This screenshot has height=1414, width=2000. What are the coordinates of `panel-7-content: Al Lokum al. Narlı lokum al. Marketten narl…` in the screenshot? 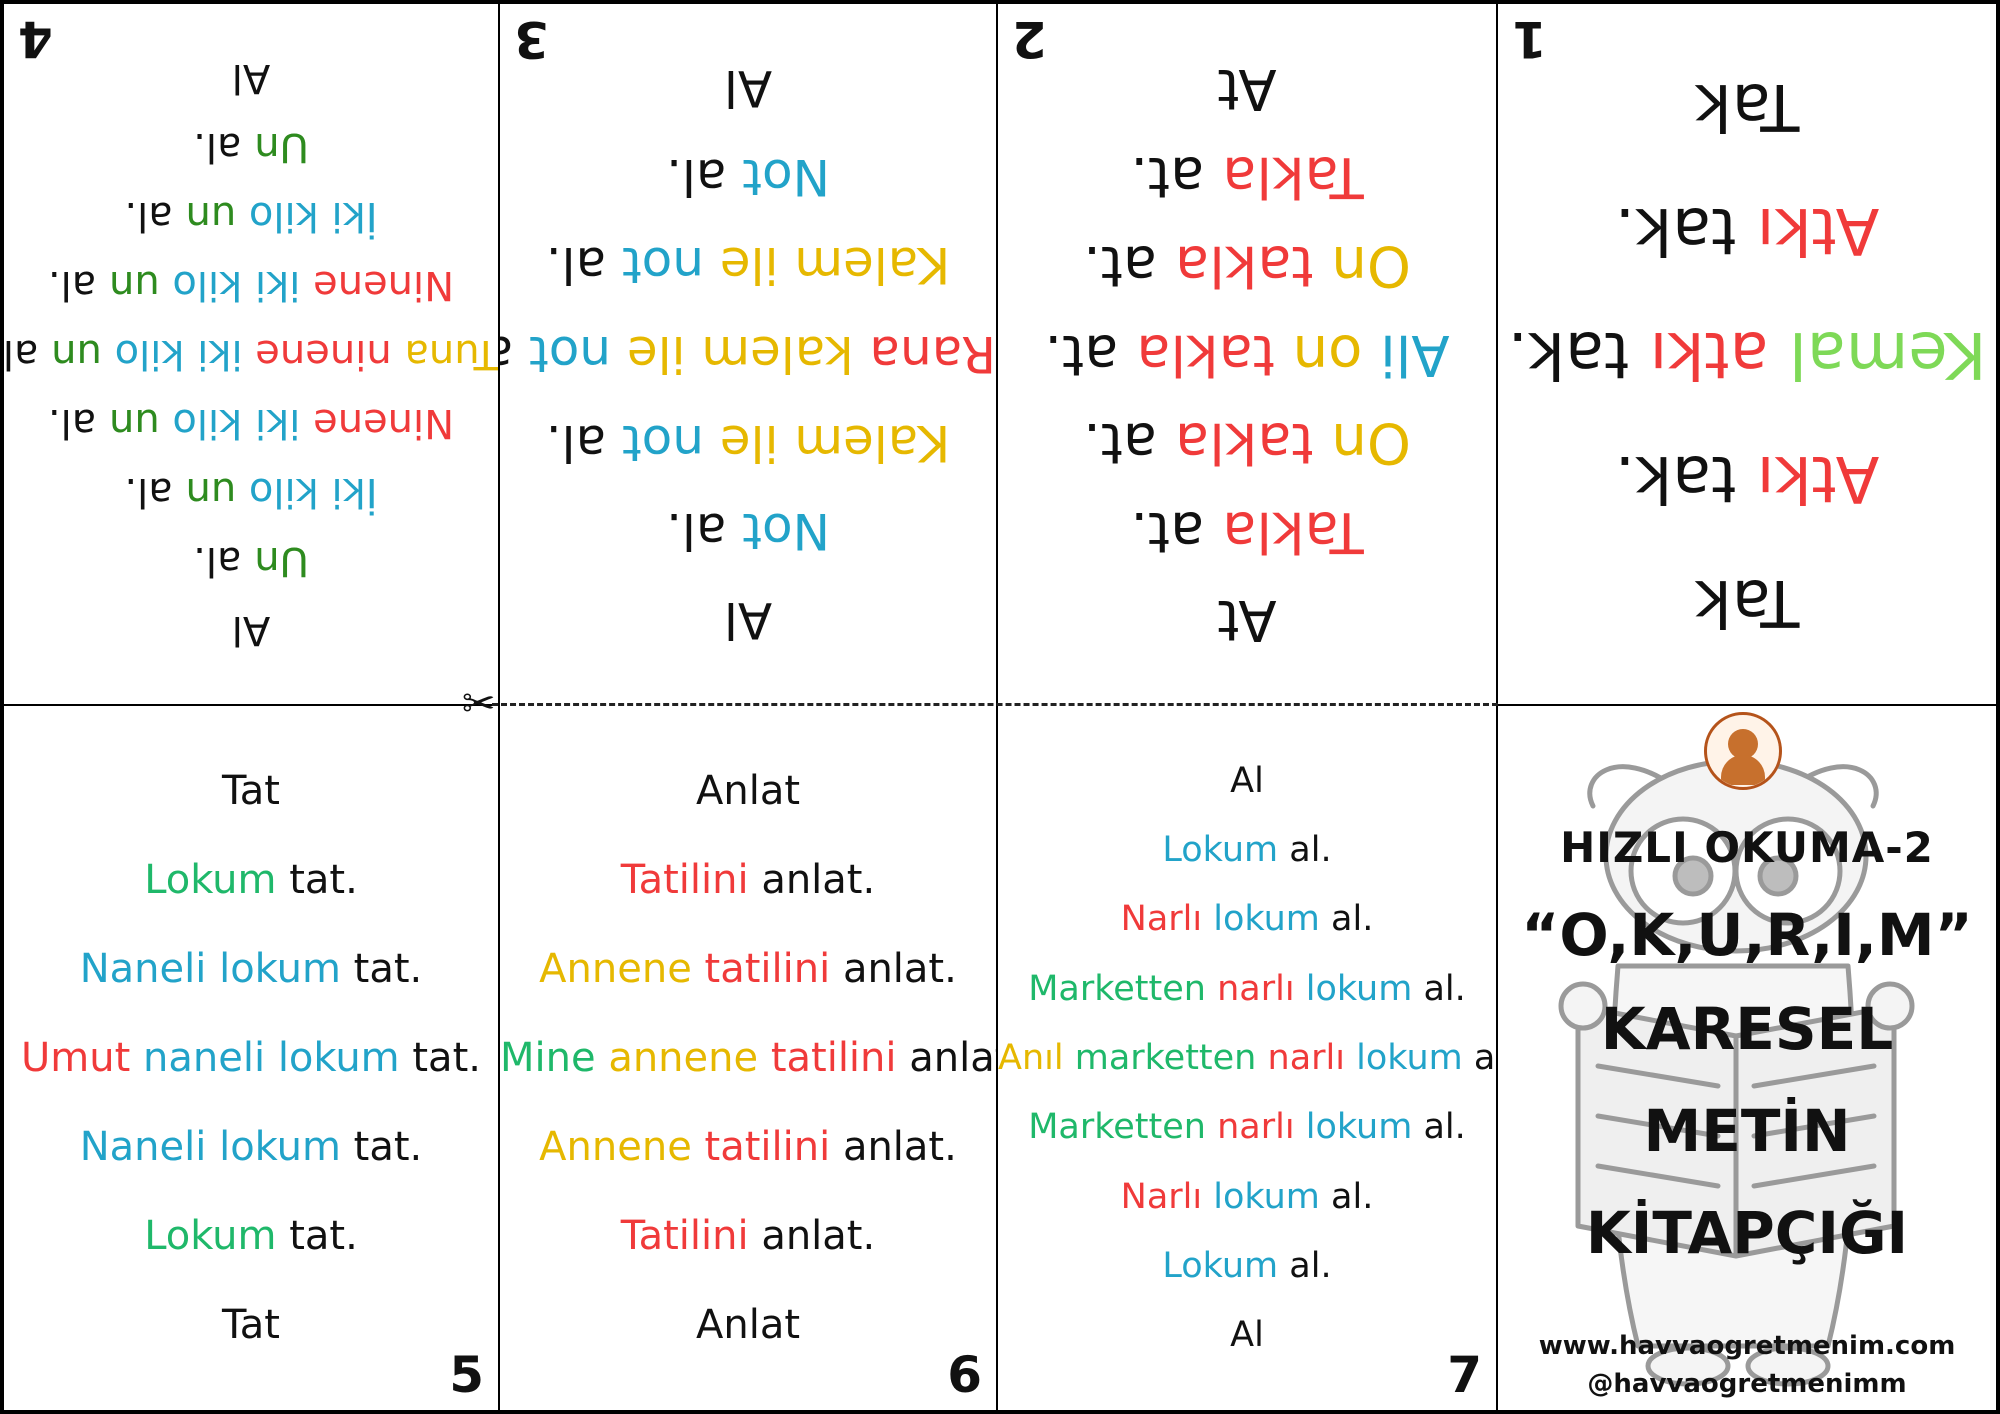 It's located at (1247, 1058).